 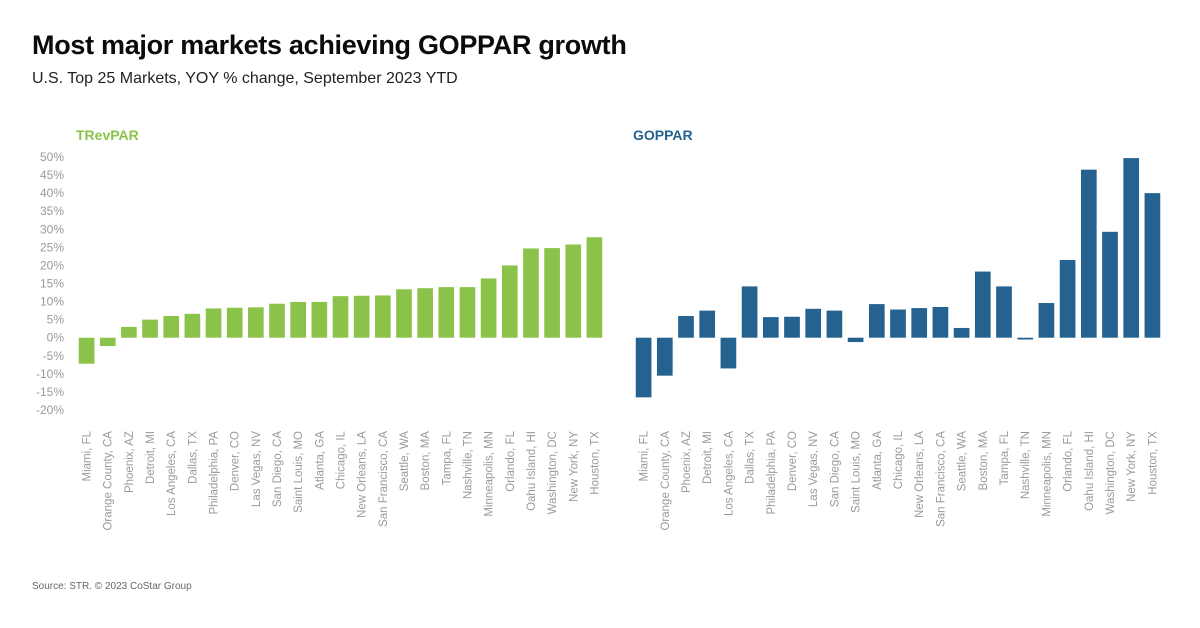 What do you see at coordinates (193, 457) in the screenshot?
I see `category-label: Dallas, TX` at bounding box center [193, 457].